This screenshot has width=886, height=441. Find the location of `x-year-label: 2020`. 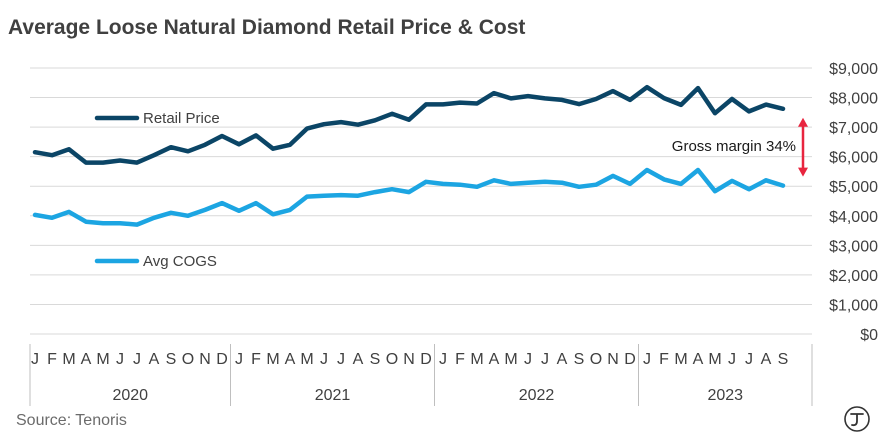

x-year-label: 2020 is located at coordinates (130, 395).